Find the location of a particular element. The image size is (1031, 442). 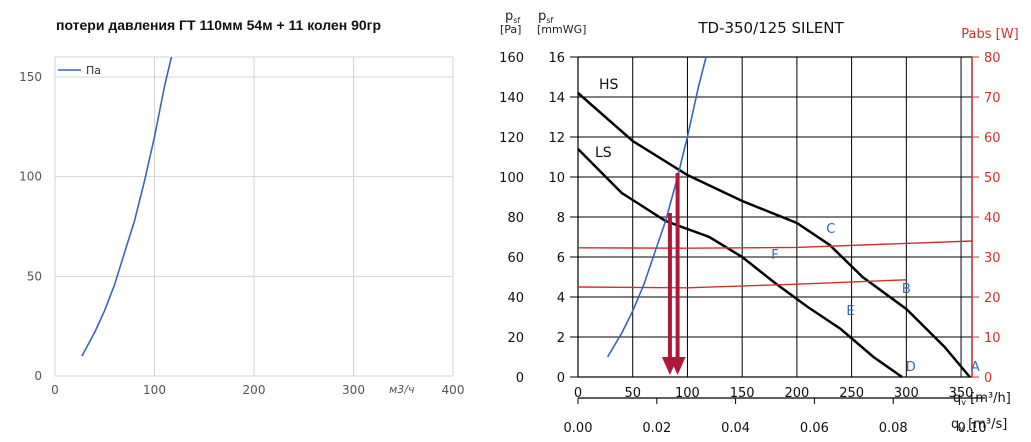

right-axis-label: Pabs [W] is located at coordinates (989, 34).